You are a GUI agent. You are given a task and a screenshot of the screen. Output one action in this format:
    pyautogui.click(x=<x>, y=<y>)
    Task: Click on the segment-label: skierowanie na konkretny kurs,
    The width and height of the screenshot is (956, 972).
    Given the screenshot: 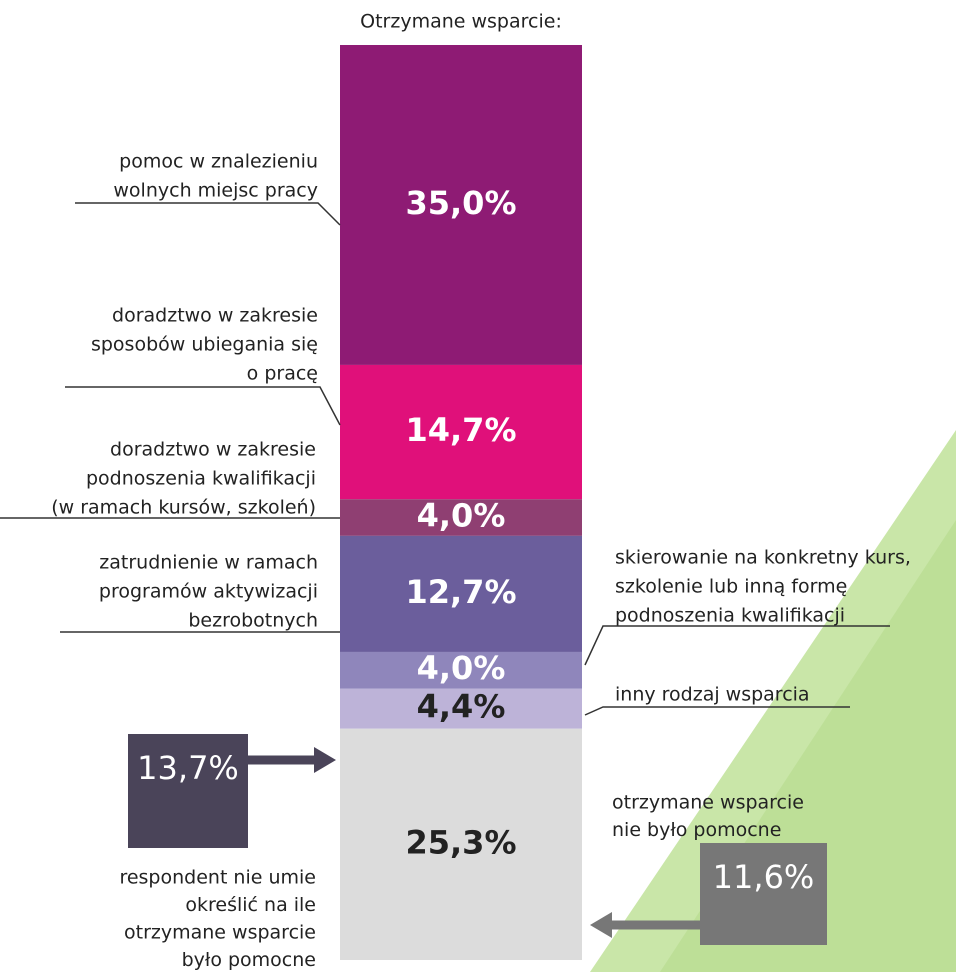 What is the action you would take?
    pyautogui.click(x=763, y=558)
    